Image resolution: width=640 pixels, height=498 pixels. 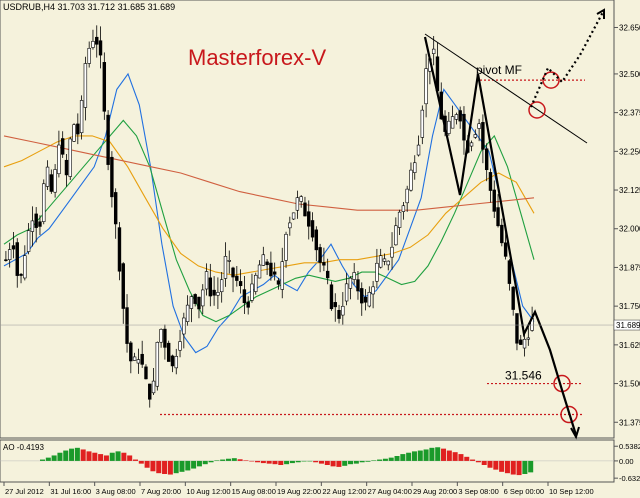 I want to click on current-price-label: 31.689, so click(x=628, y=325).